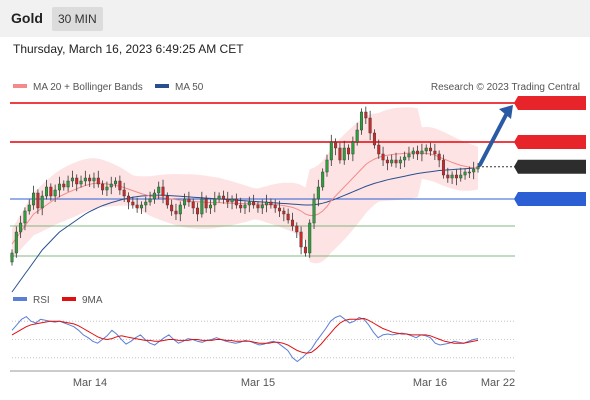 This screenshot has width=590, height=400. I want to click on x-tick-label: Mar 14, so click(90, 383).